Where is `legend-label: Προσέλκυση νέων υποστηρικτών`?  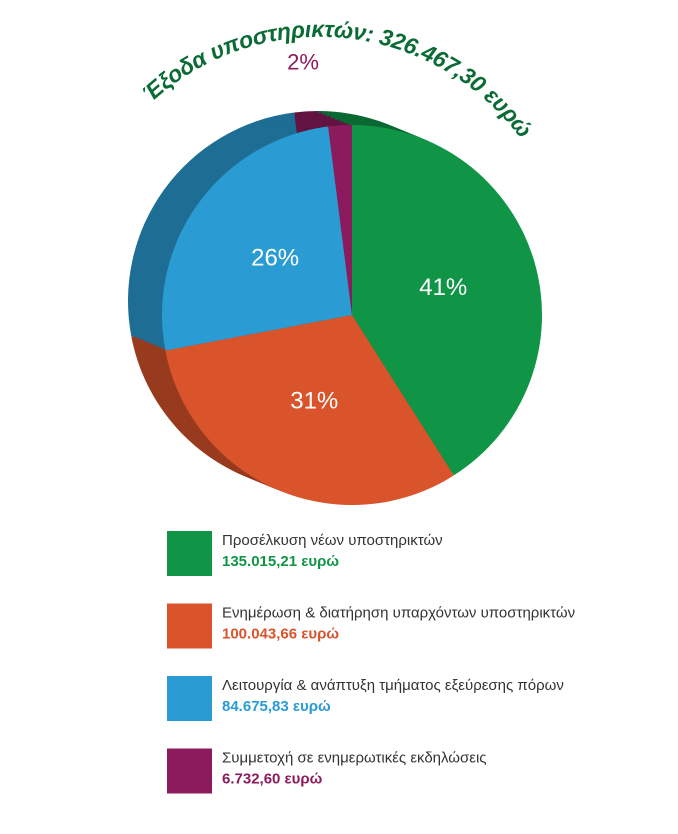
legend-label: Προσέλκυση νέων υποστηρικτών is located at coordinates (332, 540).